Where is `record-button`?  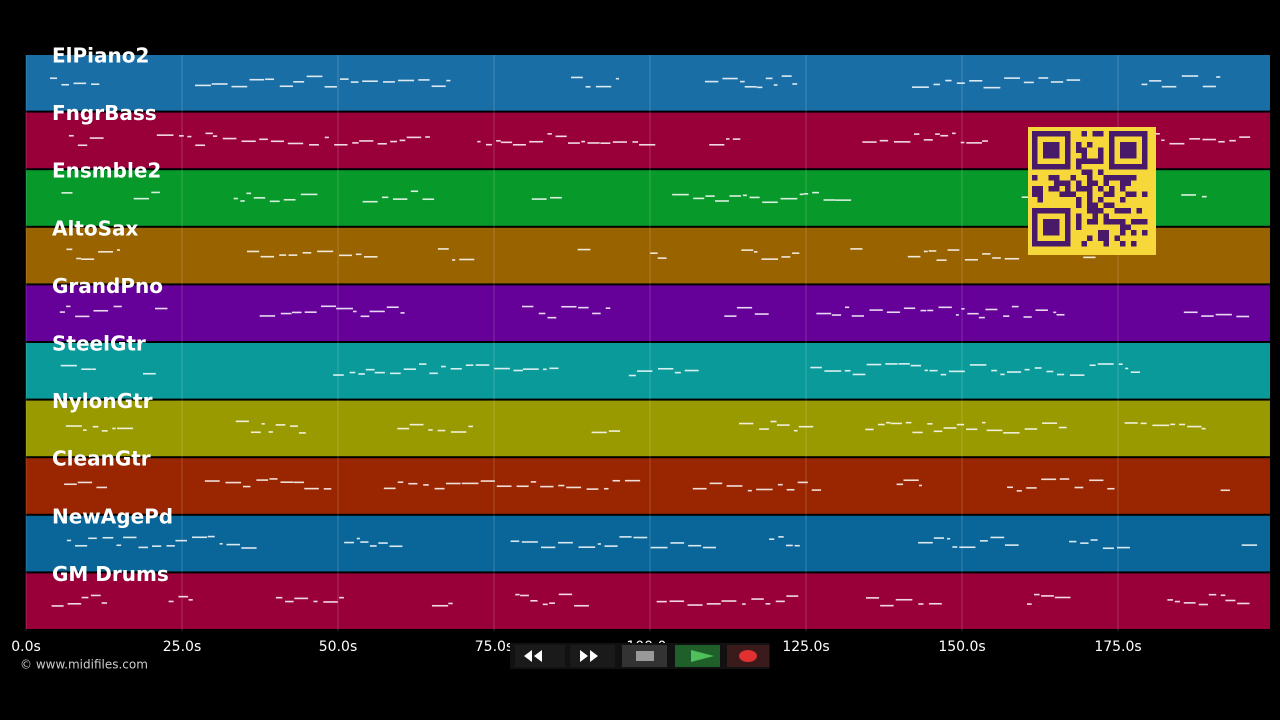 record-button is located at coordinates (748, 656).